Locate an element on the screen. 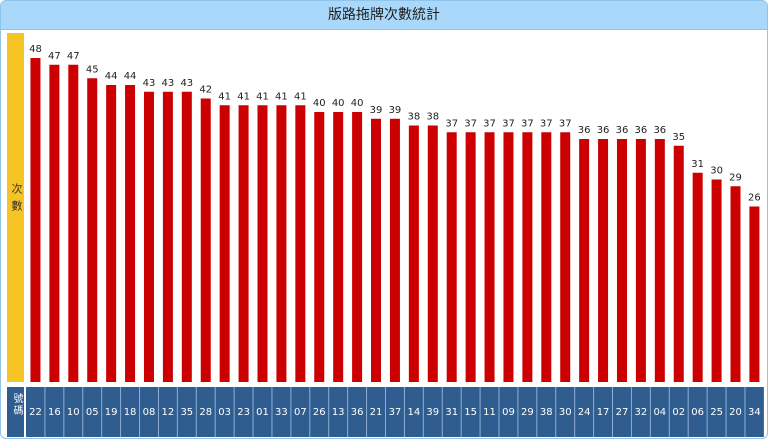  category-label: 02 is located at coordinates (678, 412).